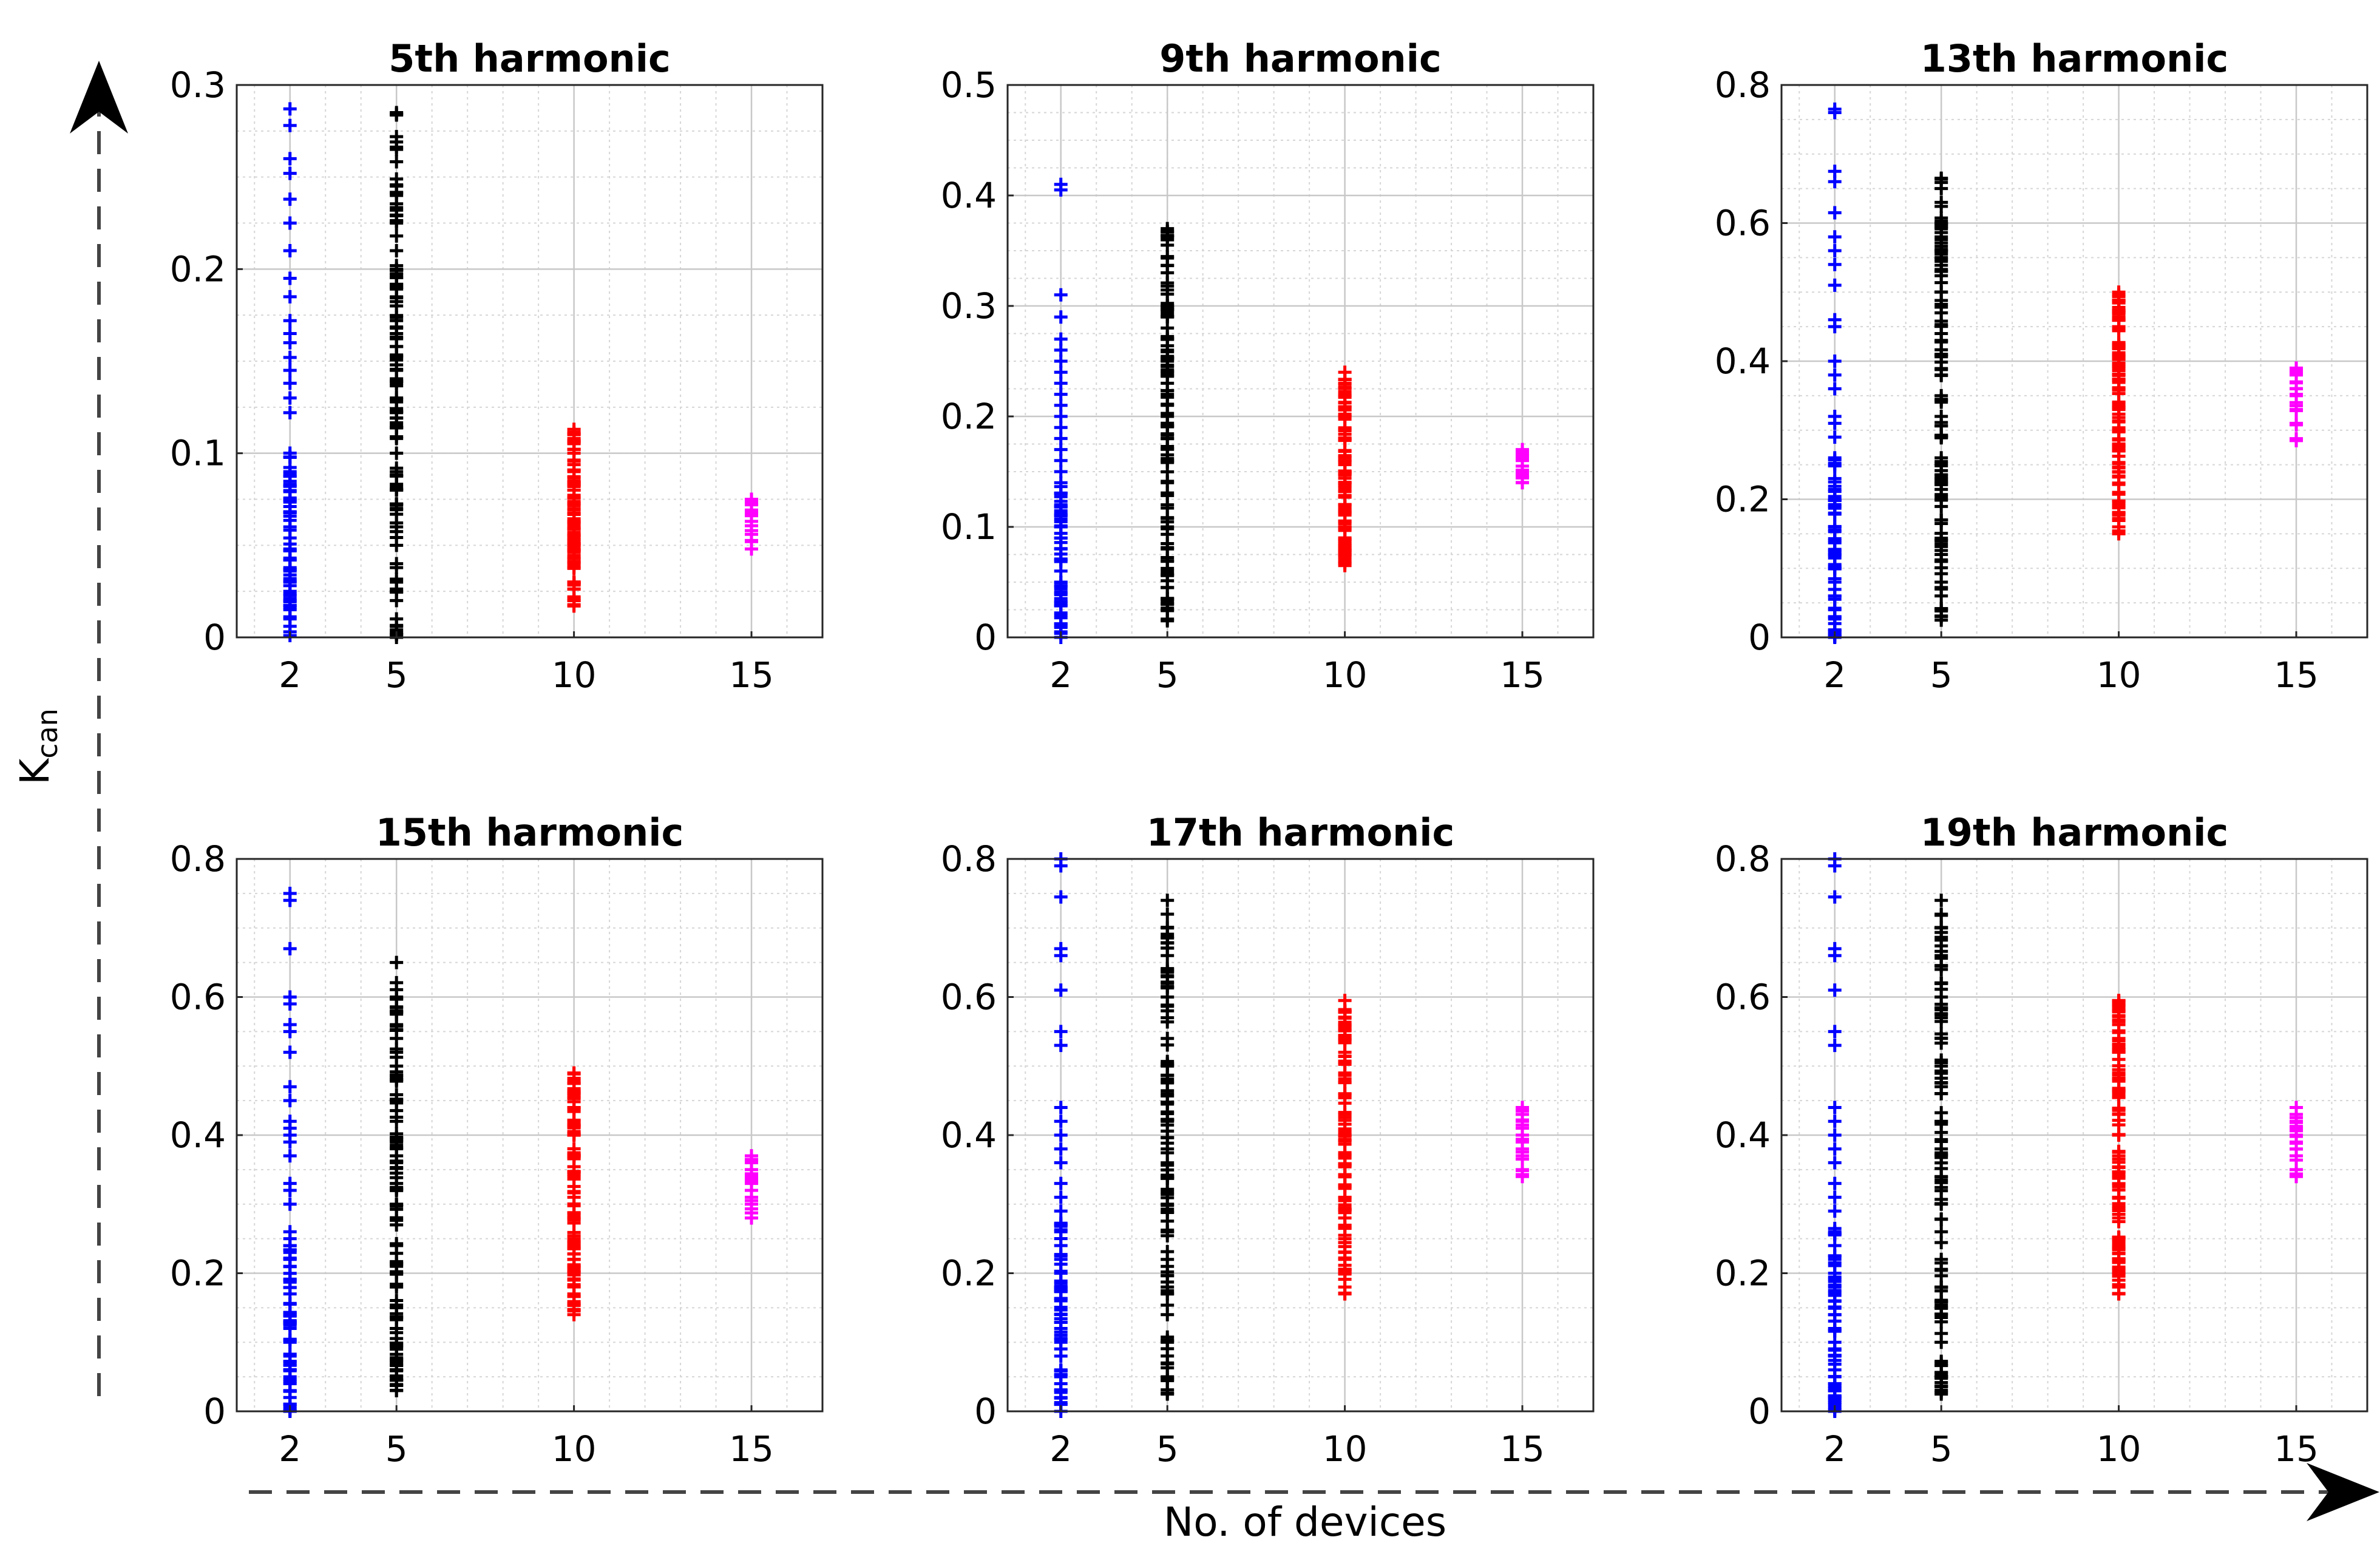 Image resolution: width=2380 pixels, height=1557 pixels. Describe the element at coordinates (198, 85) in the screenshot. I see `y-tick-label: 0.3` at that location.